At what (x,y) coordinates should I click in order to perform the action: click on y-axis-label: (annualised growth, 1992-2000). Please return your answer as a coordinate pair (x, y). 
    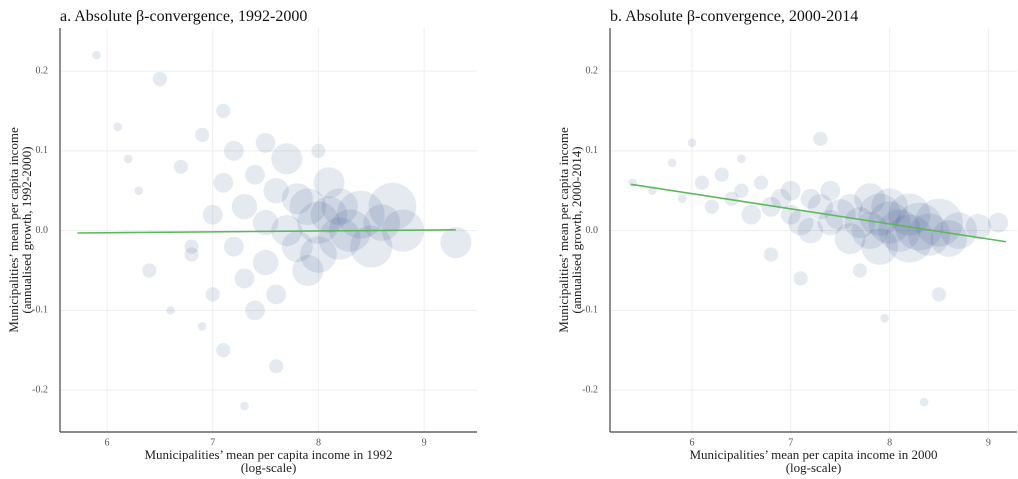
    Looking at the image, I should click on (26, 229).